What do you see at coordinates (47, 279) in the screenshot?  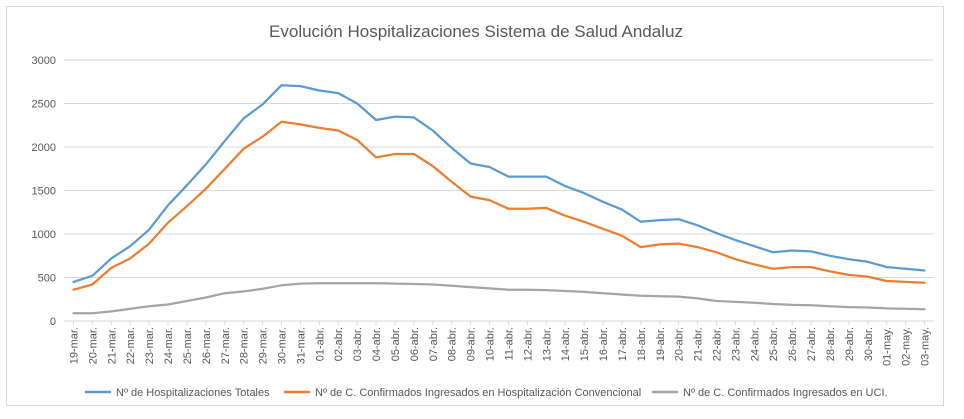 I see `y-tick-label: 500` at bounding box center [47, 279].